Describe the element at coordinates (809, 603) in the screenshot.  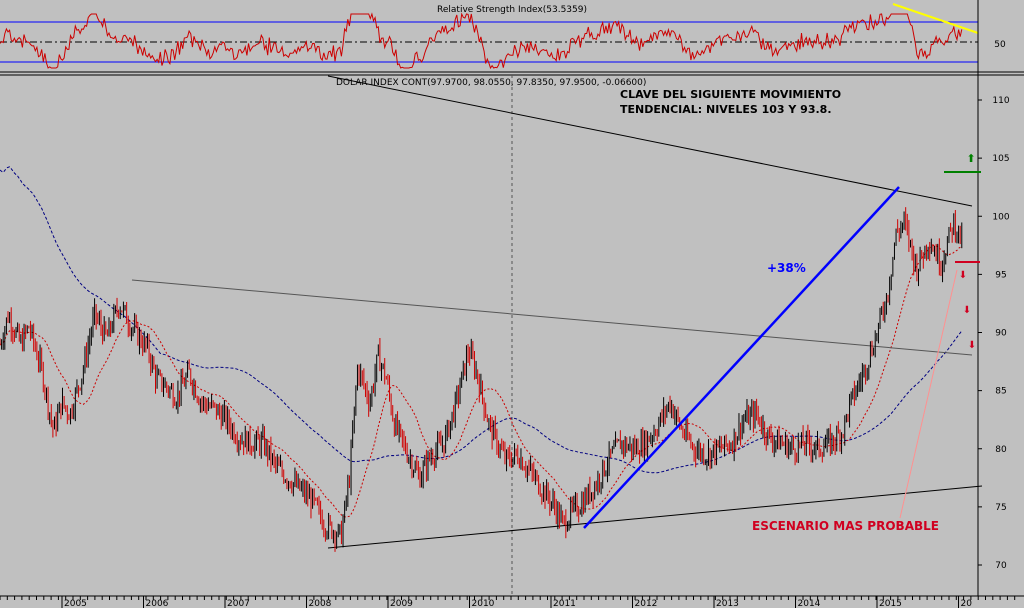
I see `x-tick-label: 2014` at that location.